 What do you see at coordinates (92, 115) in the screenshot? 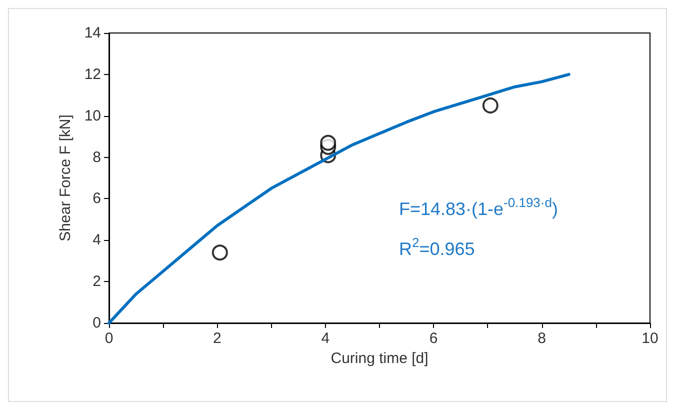
I see `y-tick-label: 10` at bounding box center [92, 115].